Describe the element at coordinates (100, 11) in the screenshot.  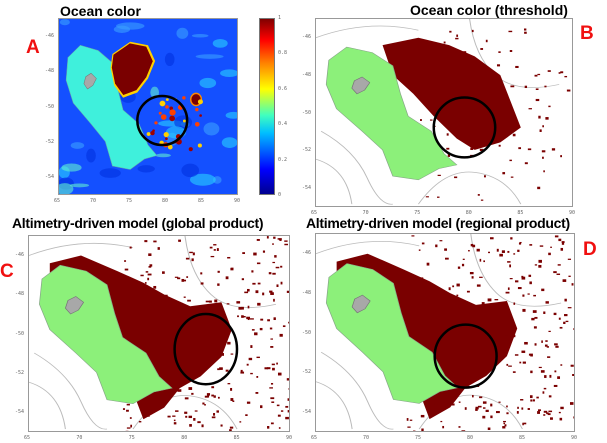
I see `panel-a-title: Ocean color` at that location.